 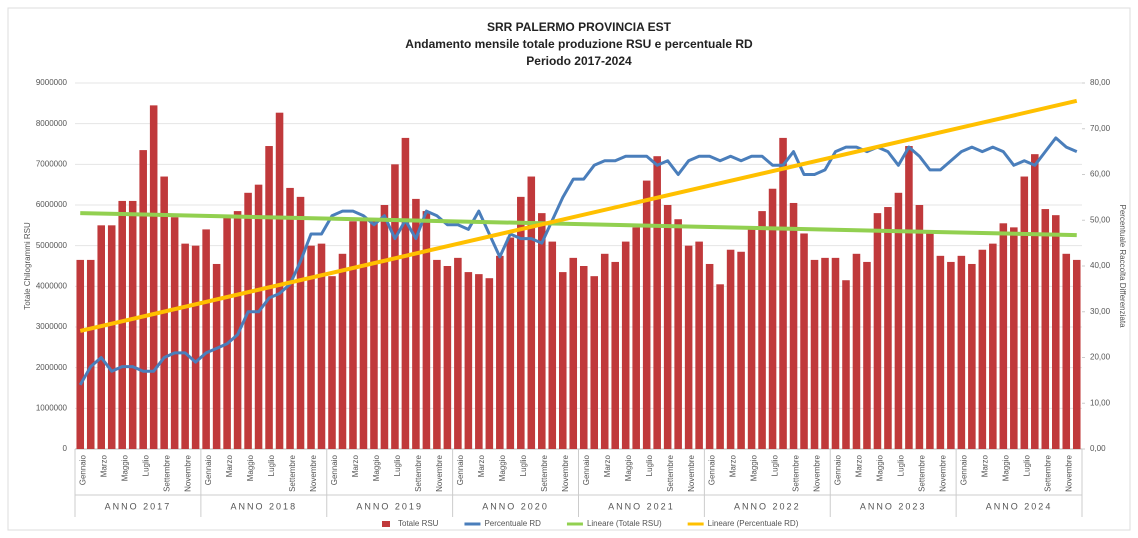 I want to click on legend-label: Totale RSU, so click(x=418, y=523).